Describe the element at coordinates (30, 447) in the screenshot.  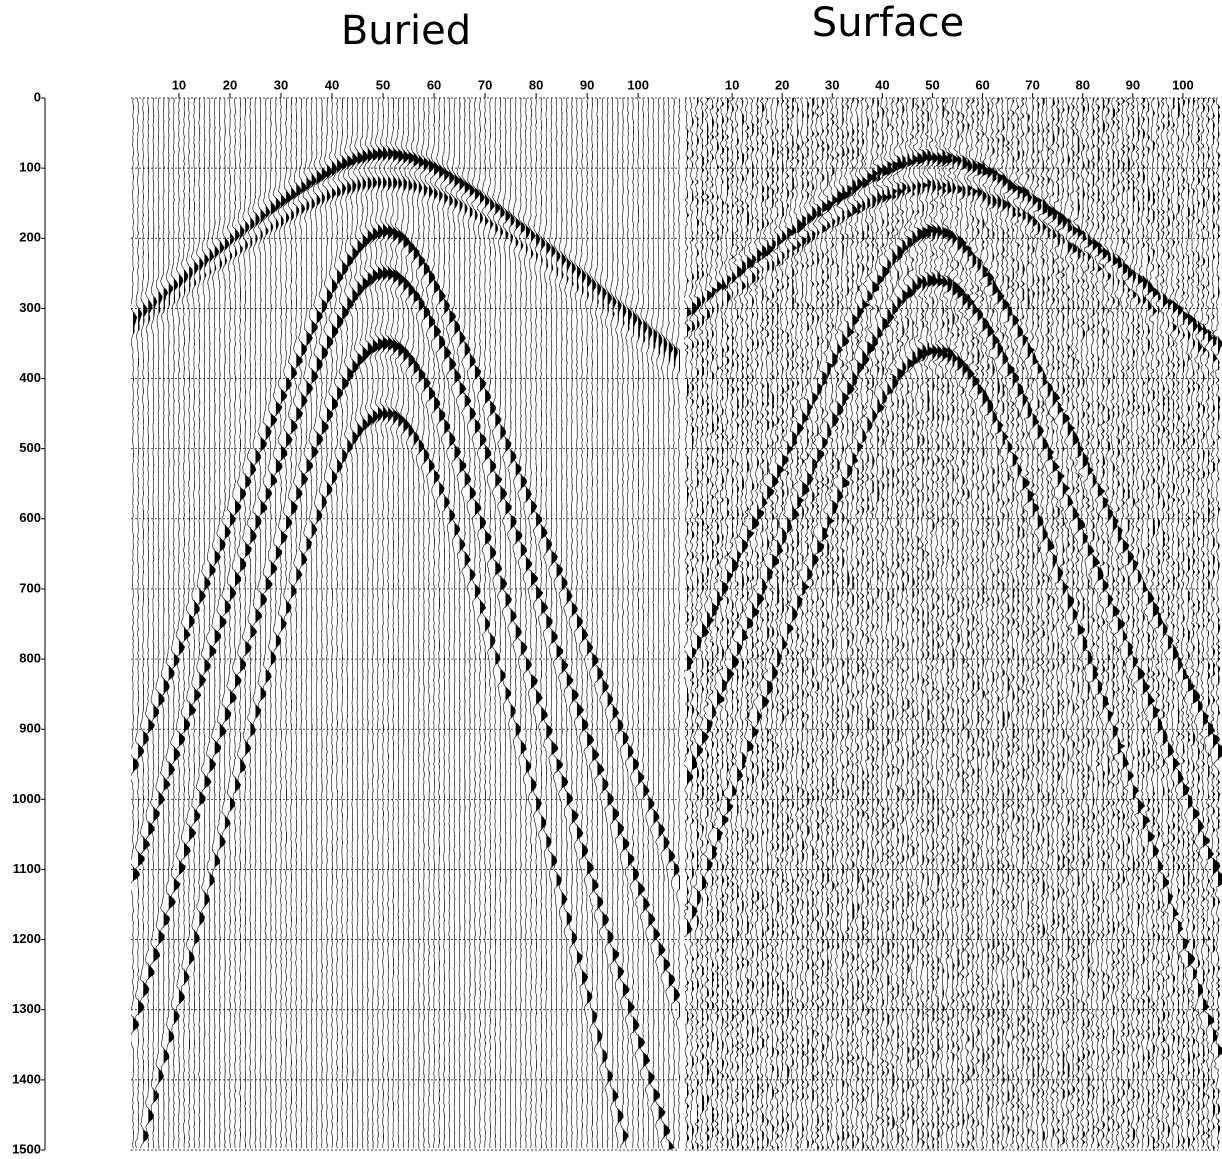
I see `y-tick-label: 500` at that location.